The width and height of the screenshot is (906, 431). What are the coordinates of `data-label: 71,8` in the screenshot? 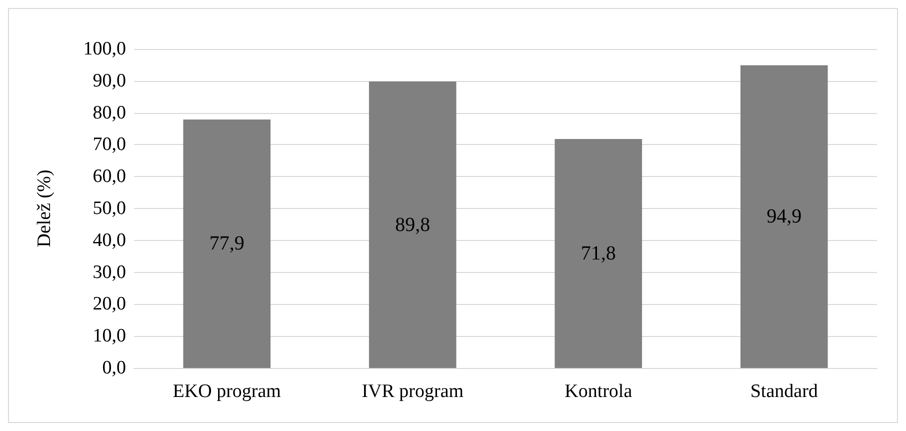 It's located at (598, 253).